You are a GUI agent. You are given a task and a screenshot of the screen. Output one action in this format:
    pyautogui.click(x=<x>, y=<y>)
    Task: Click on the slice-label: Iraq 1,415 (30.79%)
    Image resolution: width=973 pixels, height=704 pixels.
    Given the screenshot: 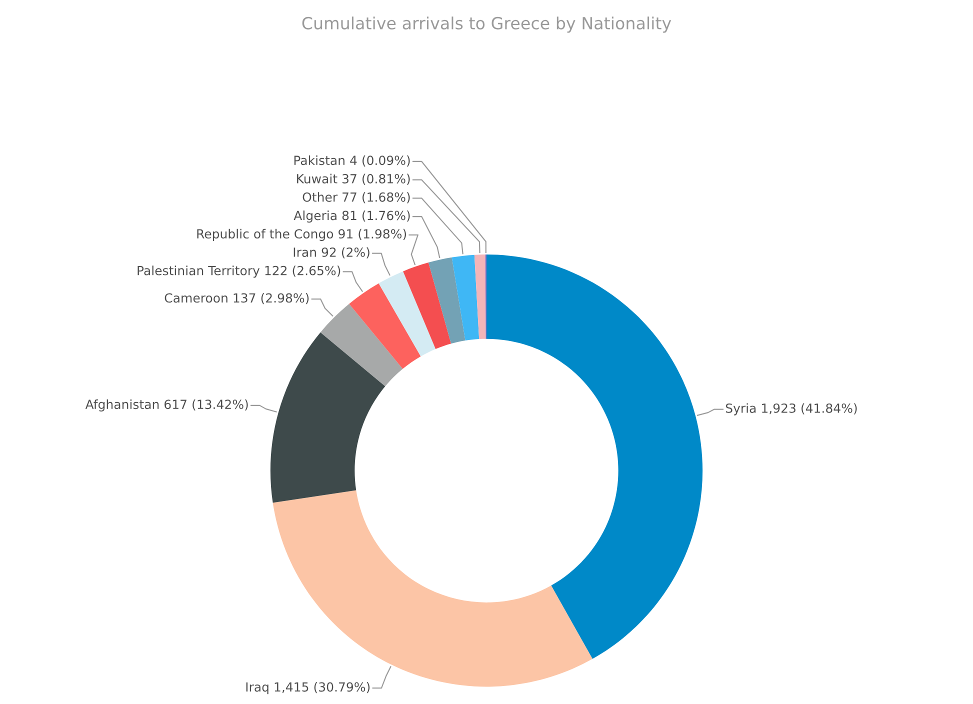 What is the action you would take?
    pyautogui.click(x=308, y=688)
    